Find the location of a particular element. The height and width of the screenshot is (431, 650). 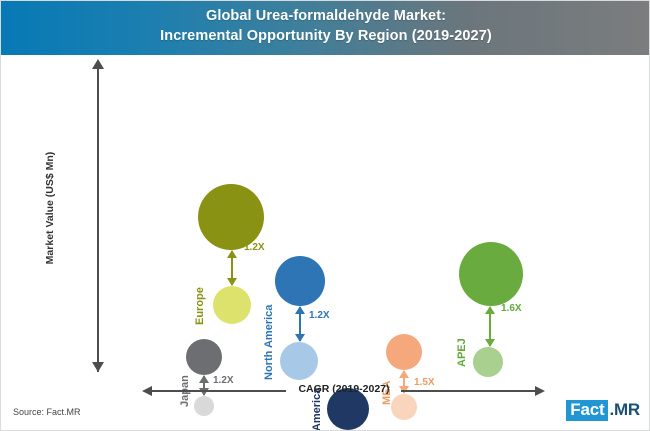

bubble-large-apej is located at coordinates (491, 274).